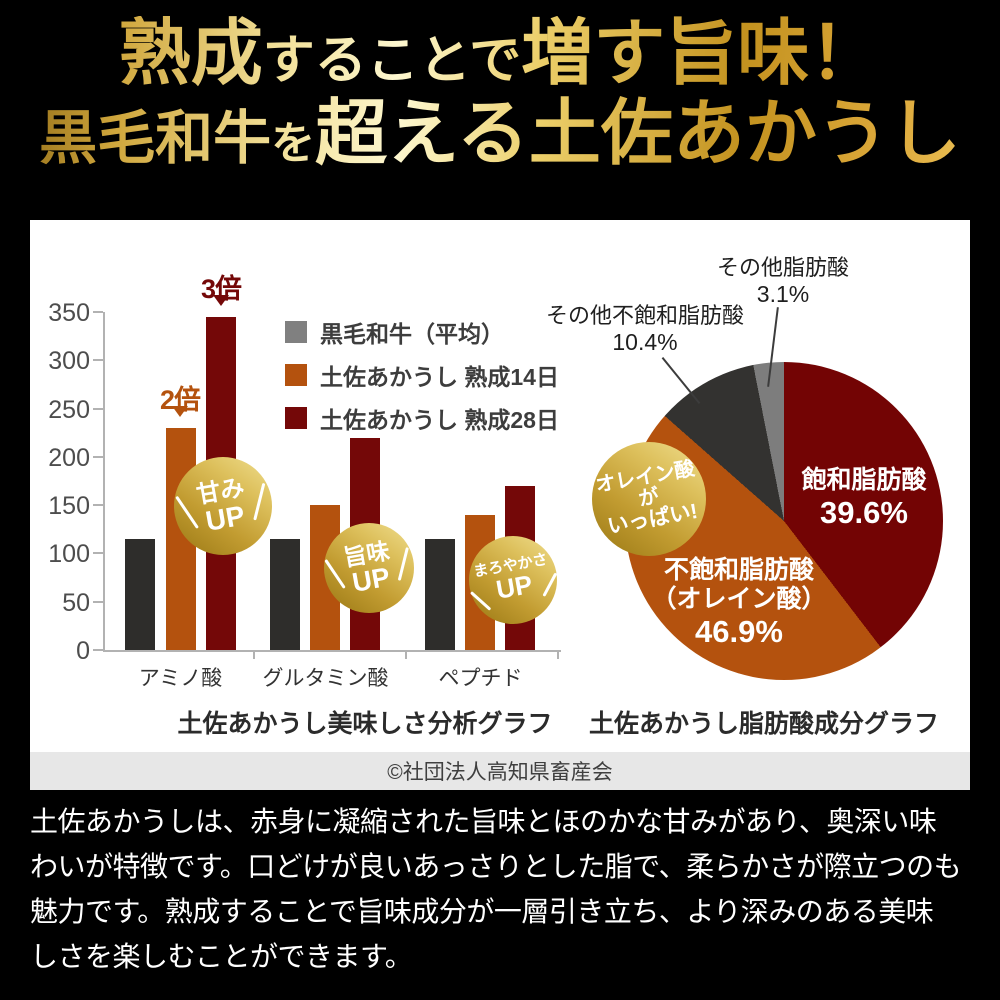 Image resolution: width=1000 pixels, height=1000 pixels. I want to click on pie-label-other-unsaturated: その他不飽和脂肪酸 10.4%, so click(645, 330).